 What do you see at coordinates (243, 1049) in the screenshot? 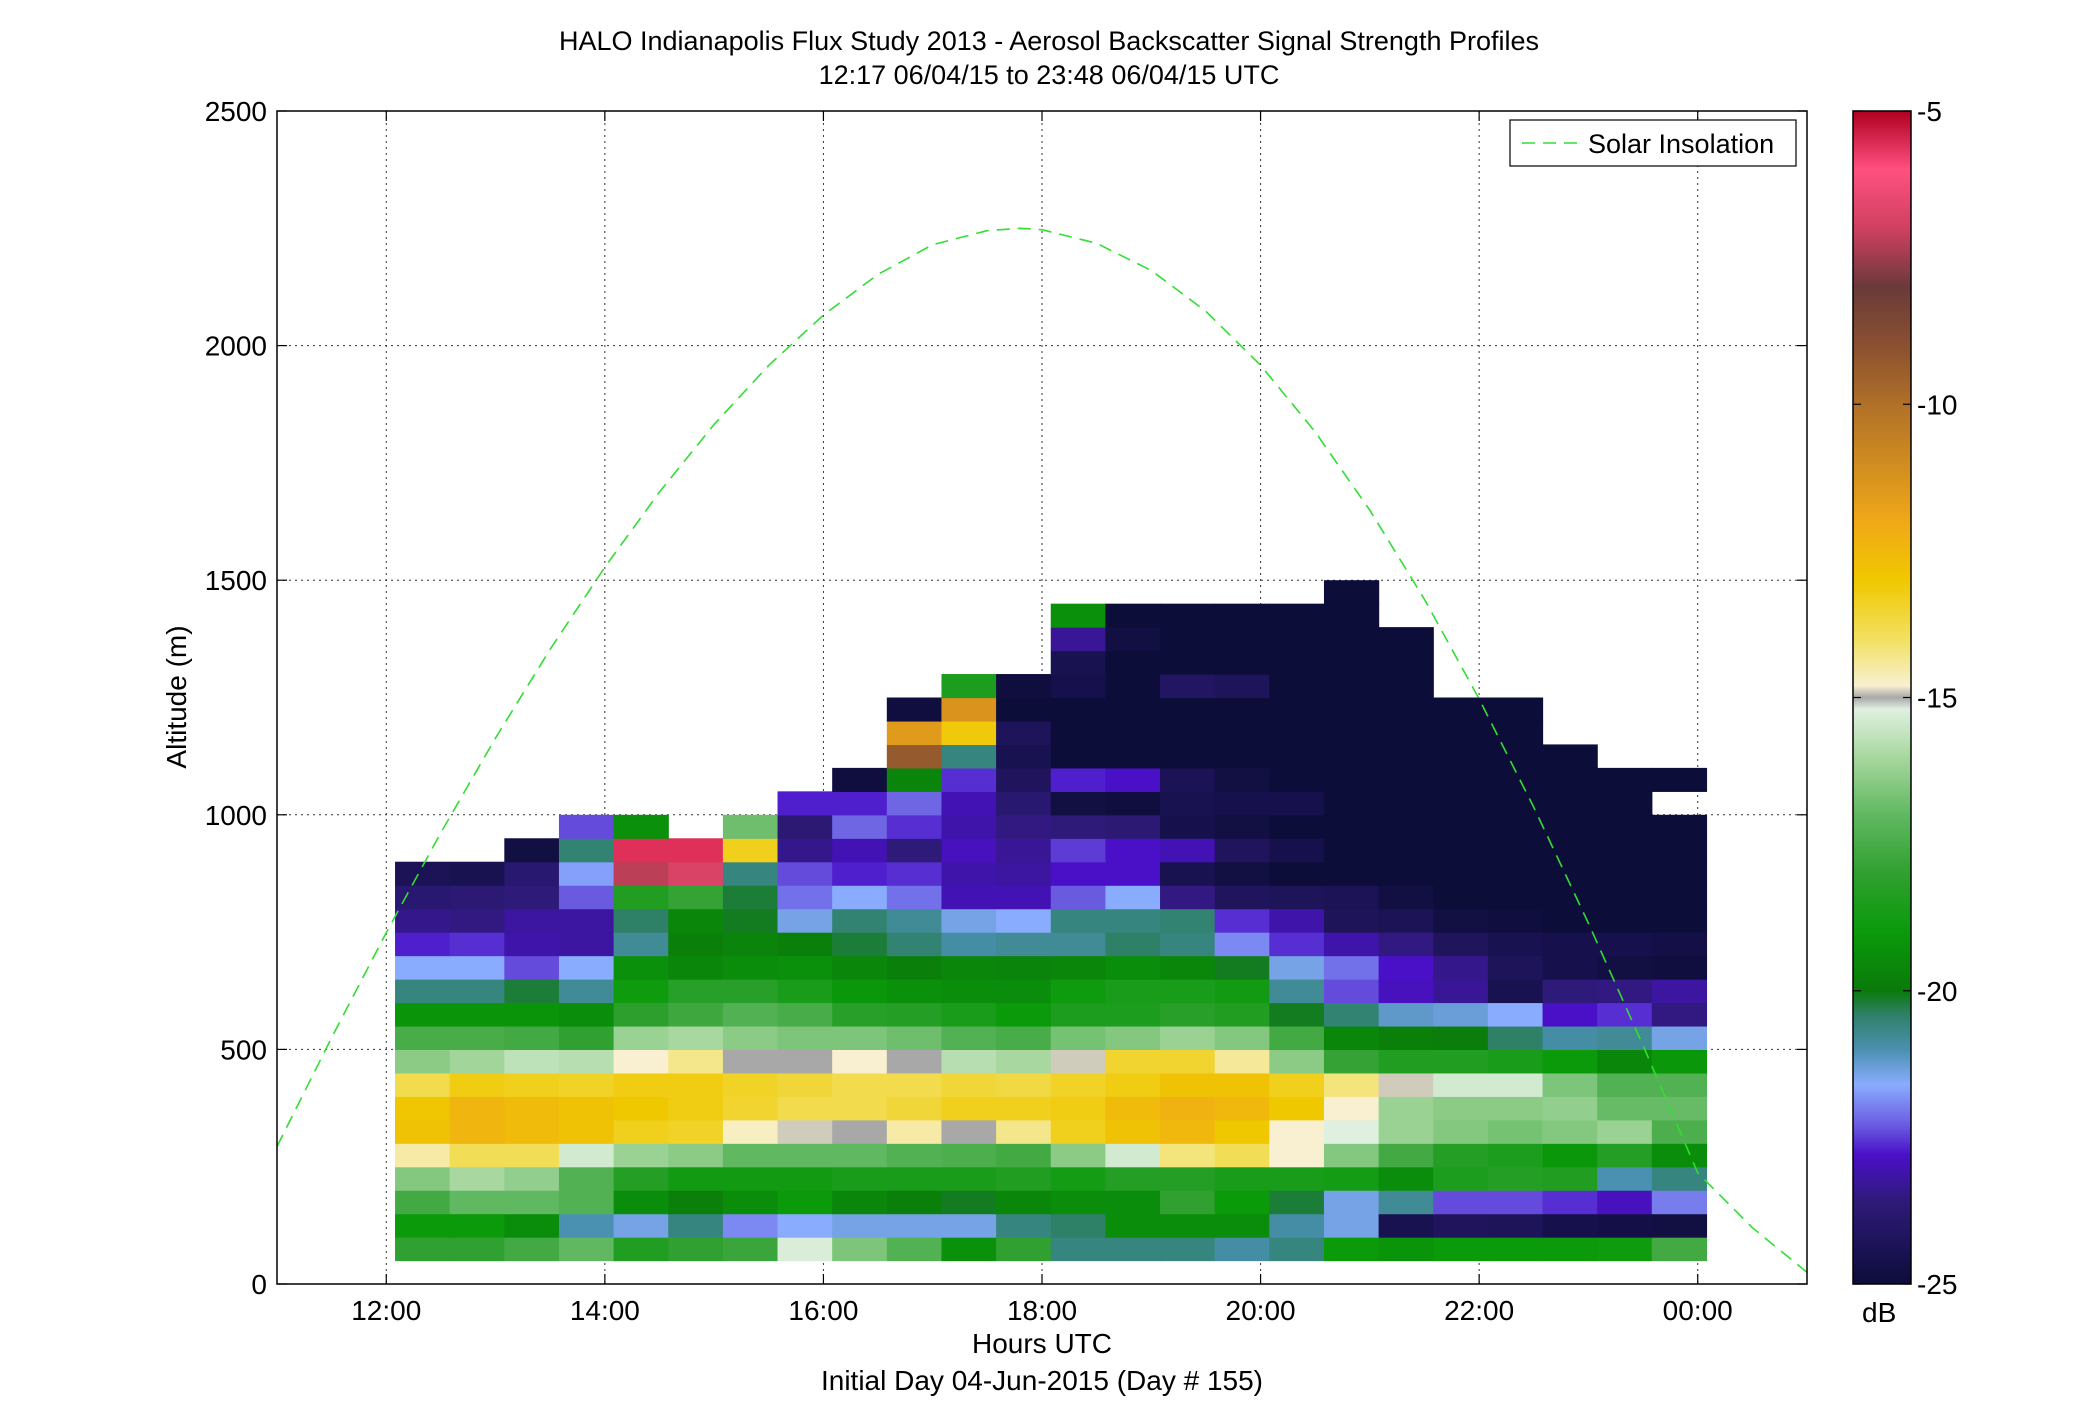
I see `y-tick-label: 500` at bounding box center [243, 1049].